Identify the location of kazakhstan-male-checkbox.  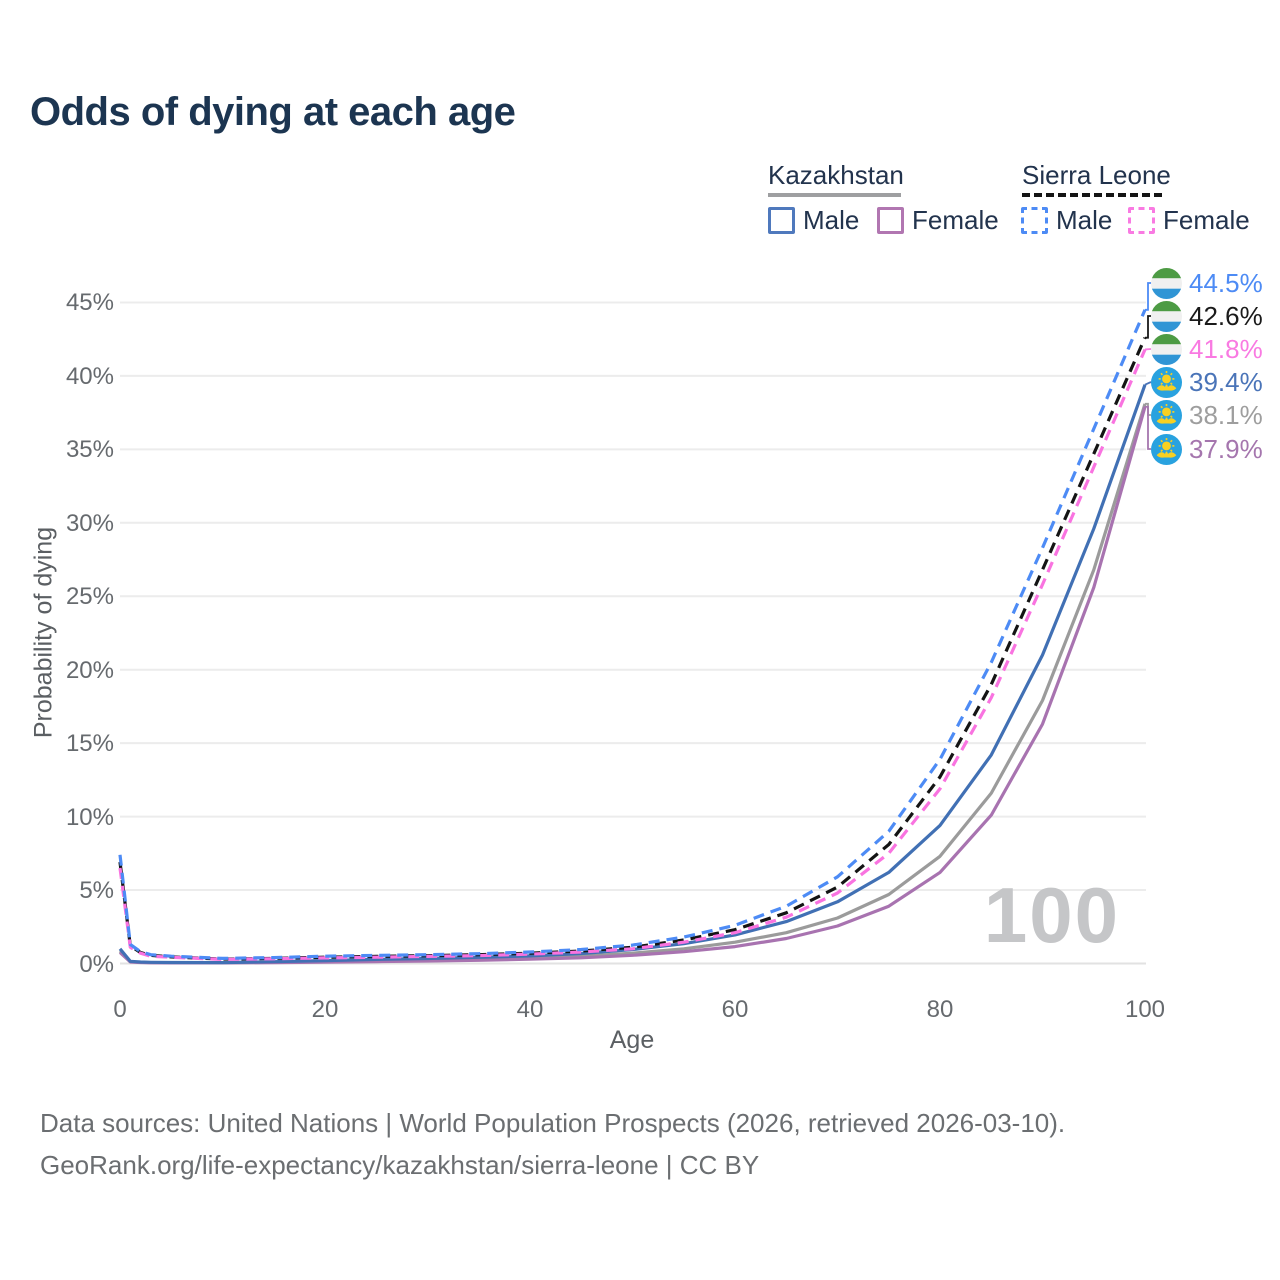
(781, 220).